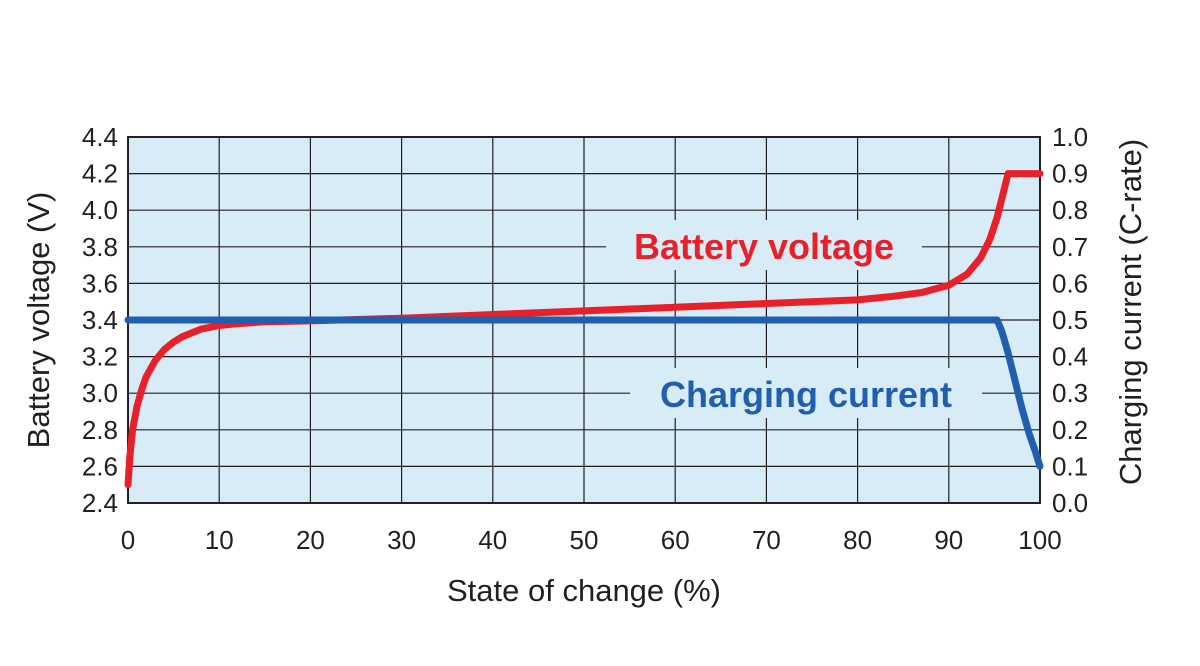 This screenshot has height=666, width=1200. What do you see at coordinates (100, 283) in the screenshot?
I see `y-tick-label: 3.6` at bounding box center [100, 283].